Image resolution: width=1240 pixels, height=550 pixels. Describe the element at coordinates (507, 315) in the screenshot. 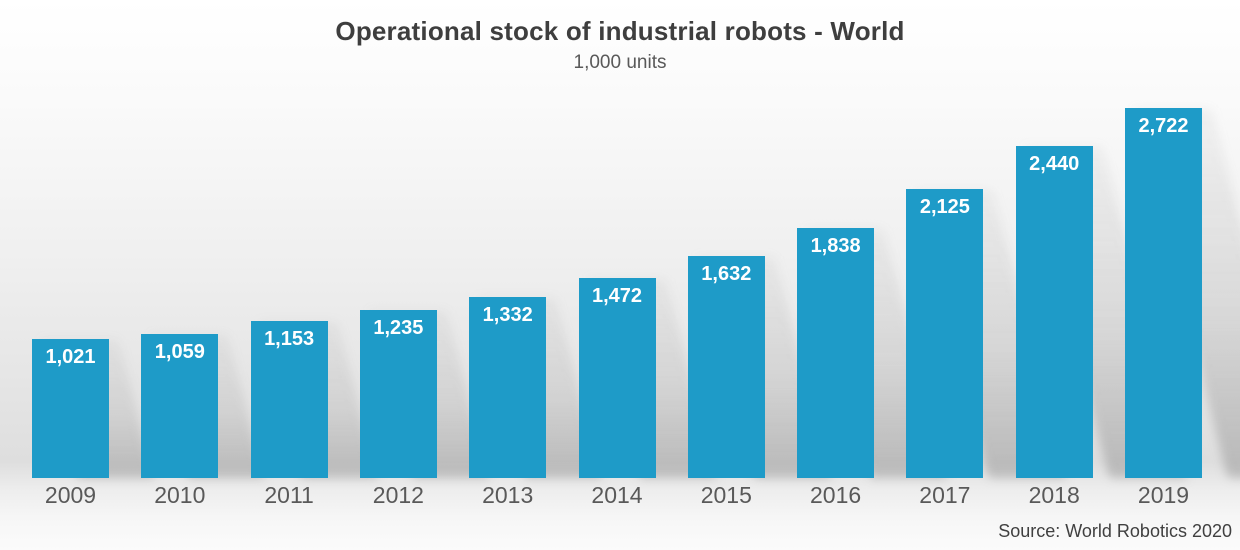

I see `bar-value-label: 1,332` at that location.